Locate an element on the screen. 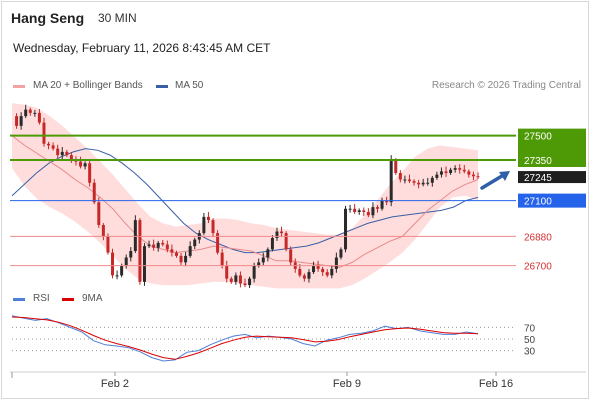 The width and height of the screenshot is (590, 400). bollinger-legend-label: MA 20 + Bollinger Bands is located at coordinates (88, 85).